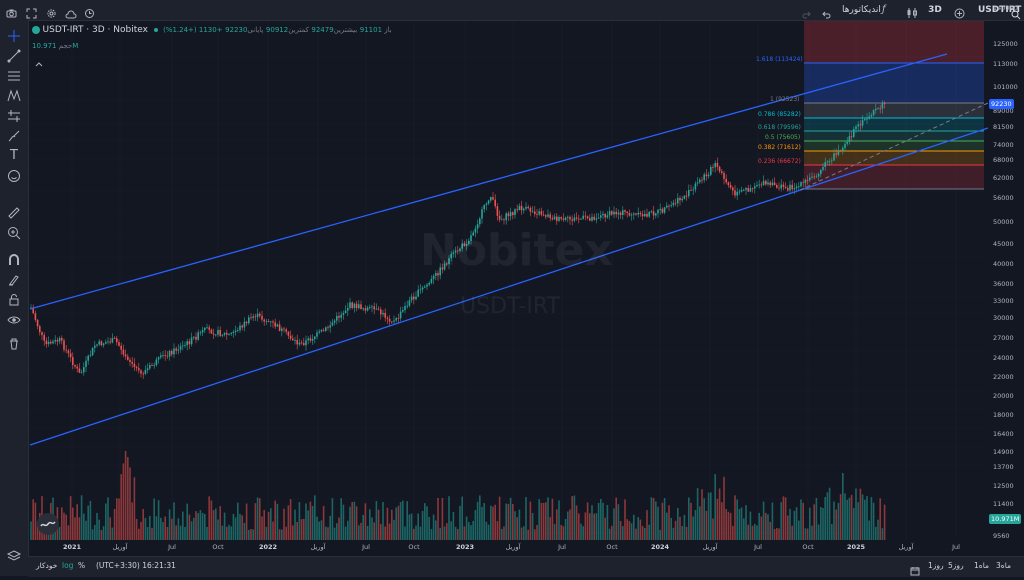  I want to click on auto-scale-button: خودکار, so click(47, 565).